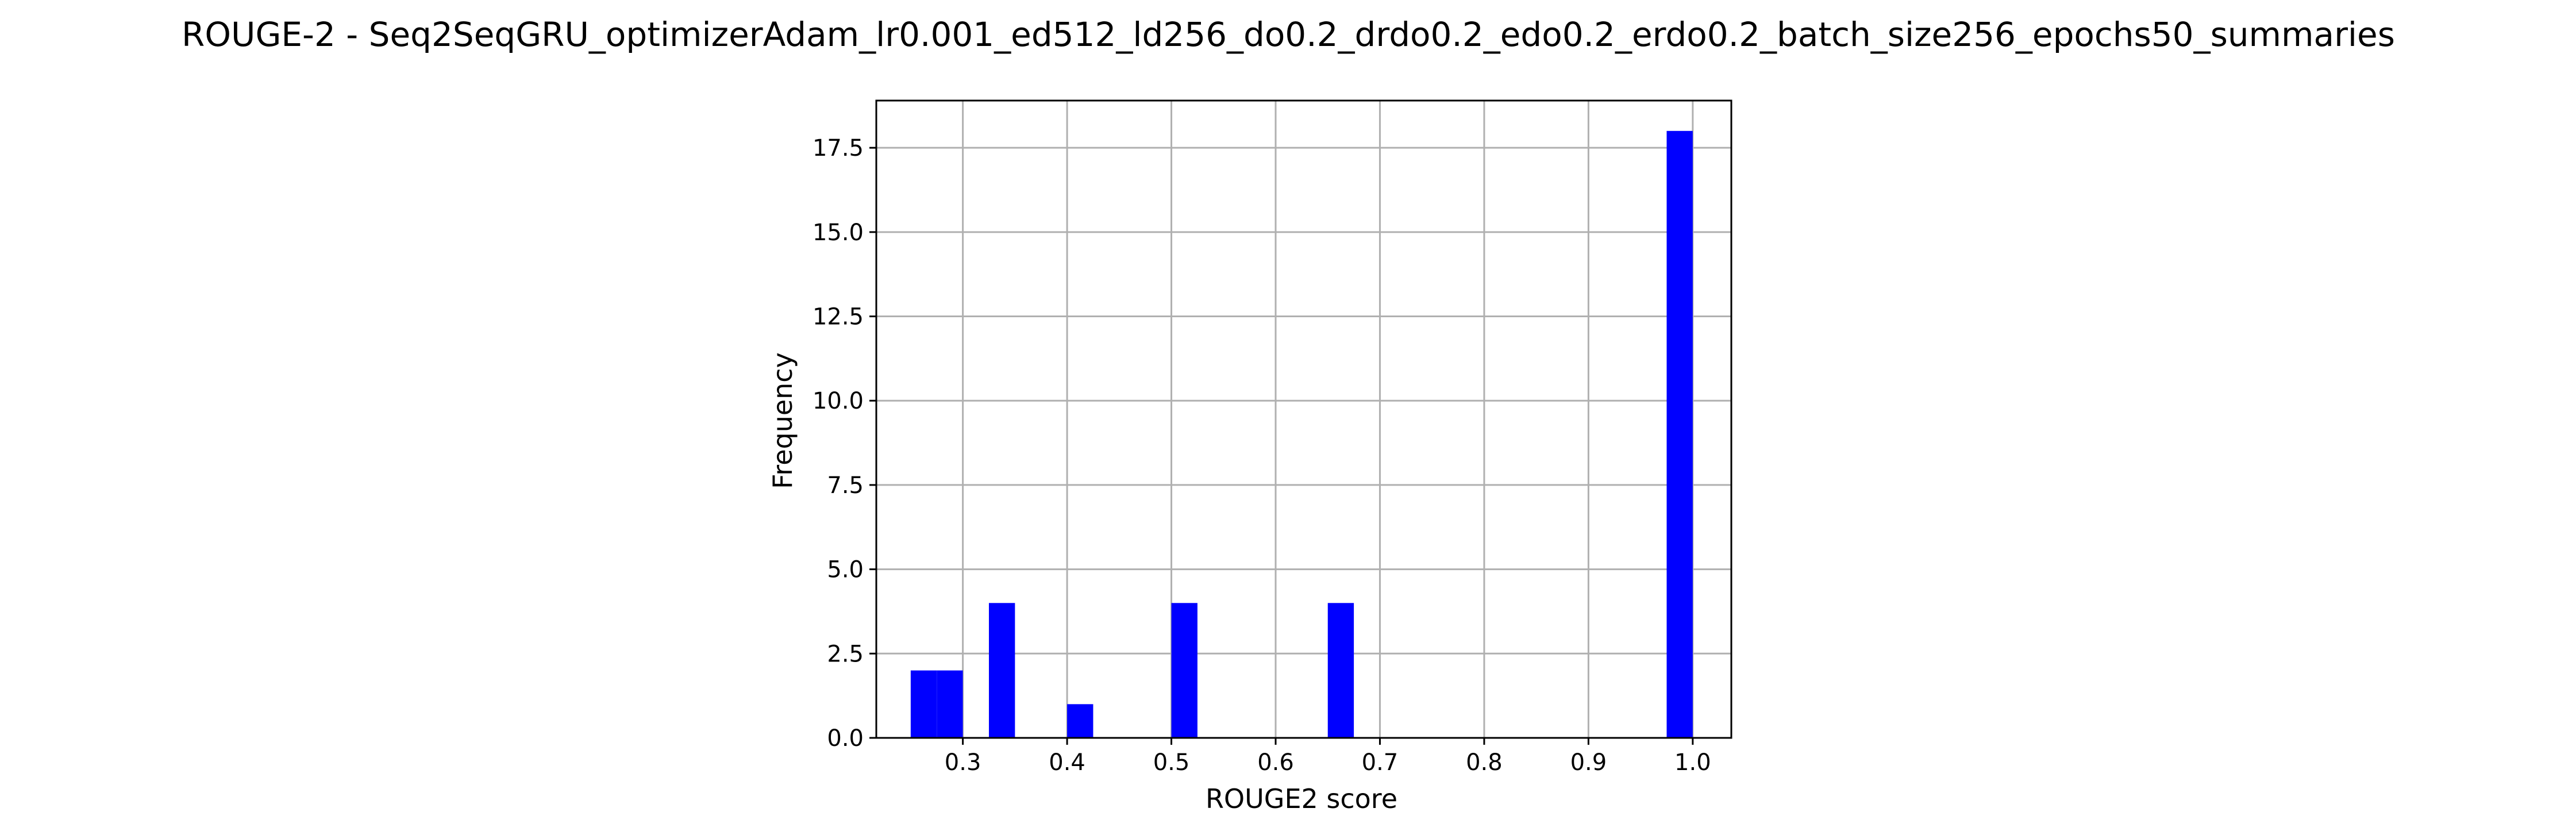 Image resolution: width=2576 pixels, height=835 pixels. What do you see at coordinates (1171, 762) in the screenshot?
I see `x-tick-label: 0.5` at bounding box center [1171, 762].